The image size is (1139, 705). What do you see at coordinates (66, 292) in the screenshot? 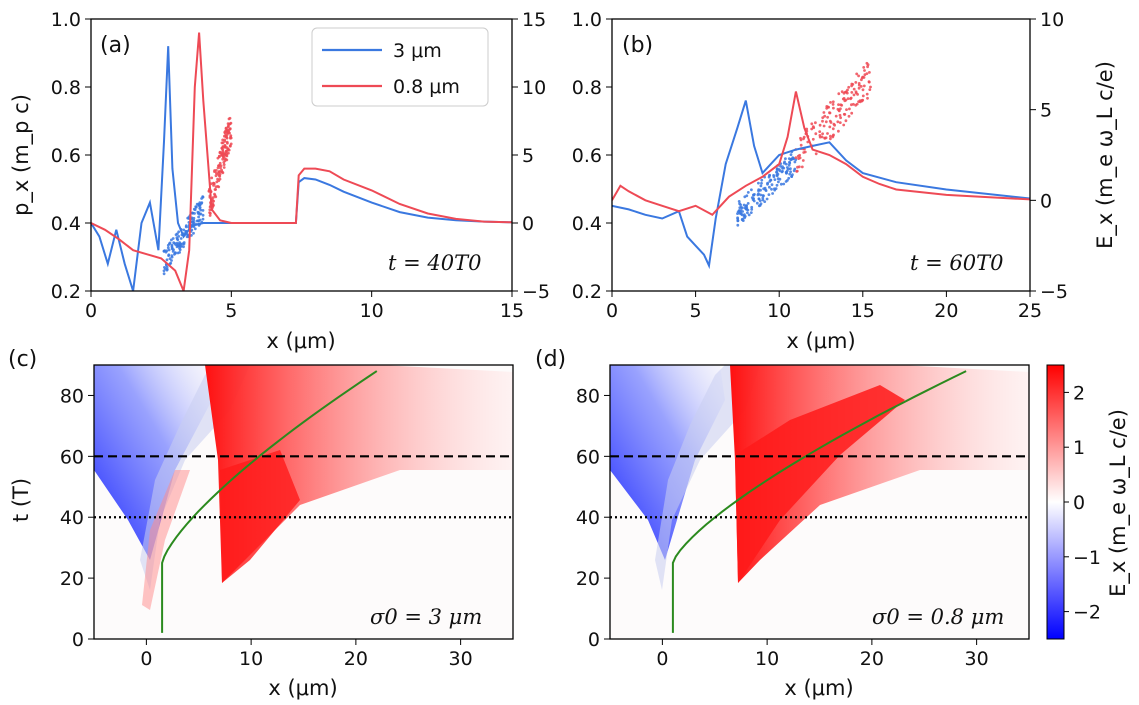
I see `a-ticks-ytick-label: 0.2` at bounding box center [66, 292].